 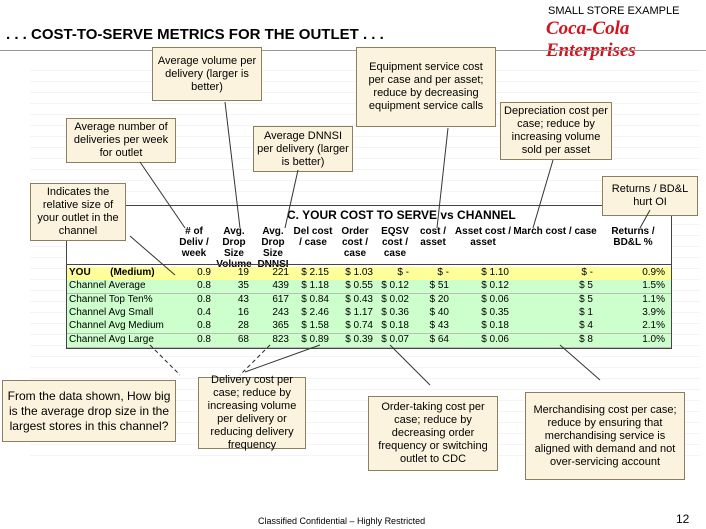 I want to click on table-cell: $ 1.17, so click(x=359, y=312).